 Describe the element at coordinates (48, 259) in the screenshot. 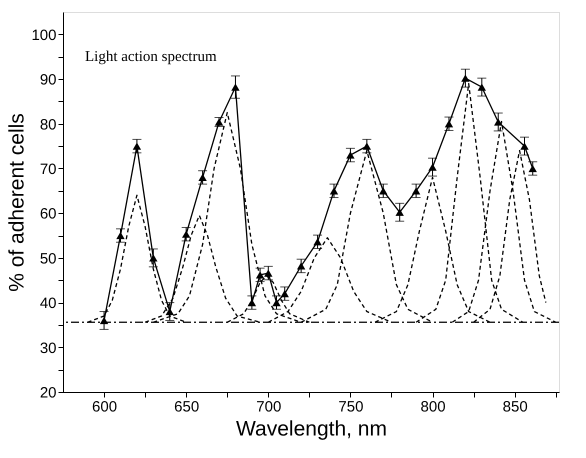

I see `y-tick-label: 50` at that location.